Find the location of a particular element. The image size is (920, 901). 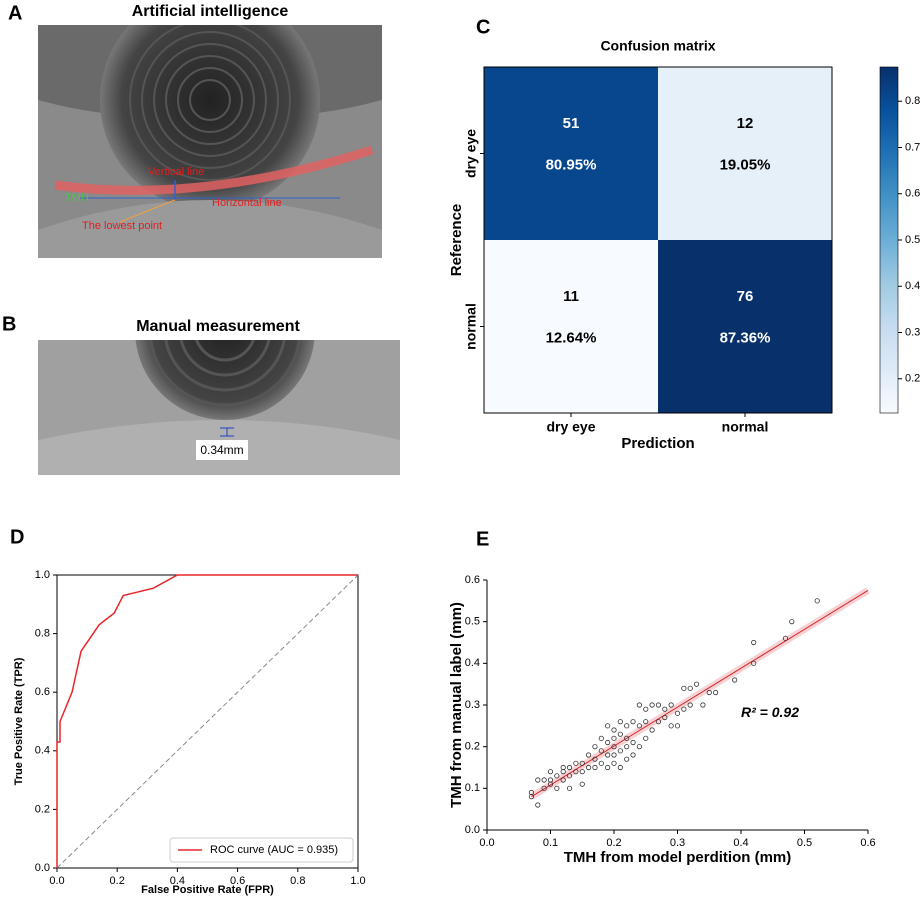

y-tick-label: 0.5 is located at coordinates (472, 622).